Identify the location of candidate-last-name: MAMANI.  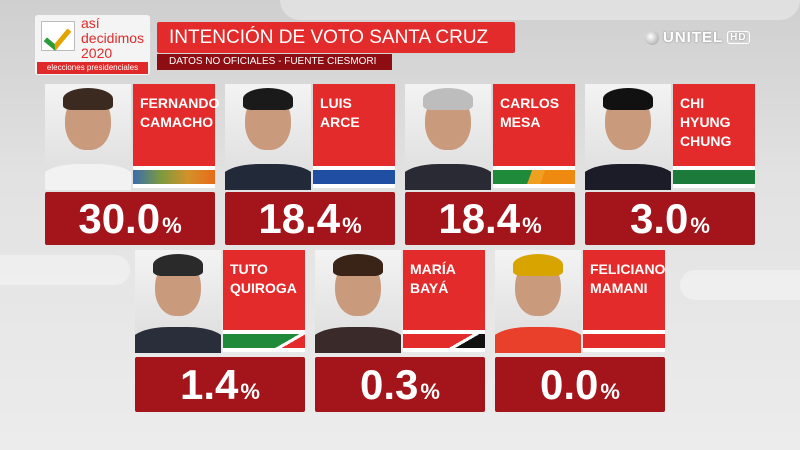
(619, 288).